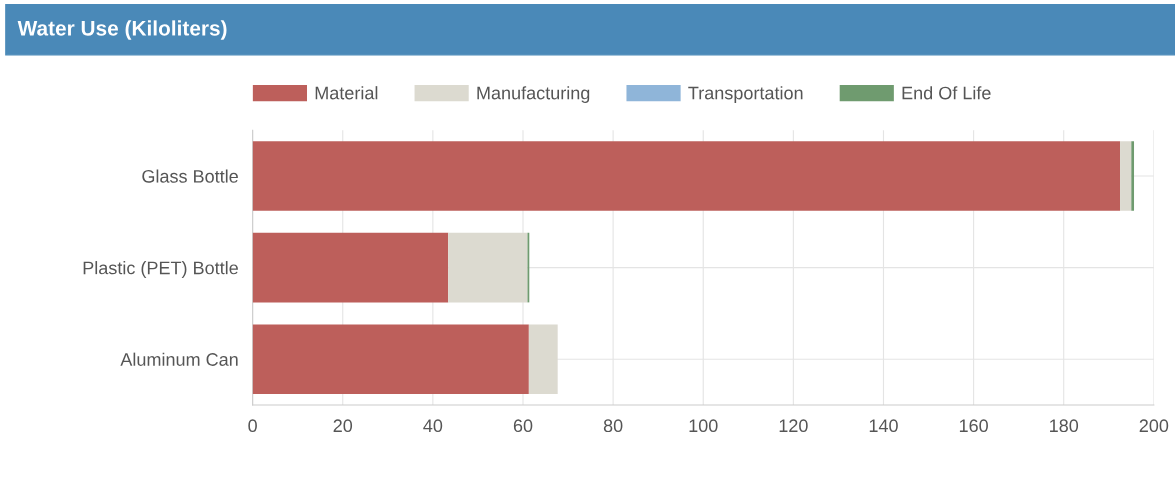 Image resolution: width=1175 pixels, height=477 pixels. I want to click on x-tick-label: 0, so click(252, 426).